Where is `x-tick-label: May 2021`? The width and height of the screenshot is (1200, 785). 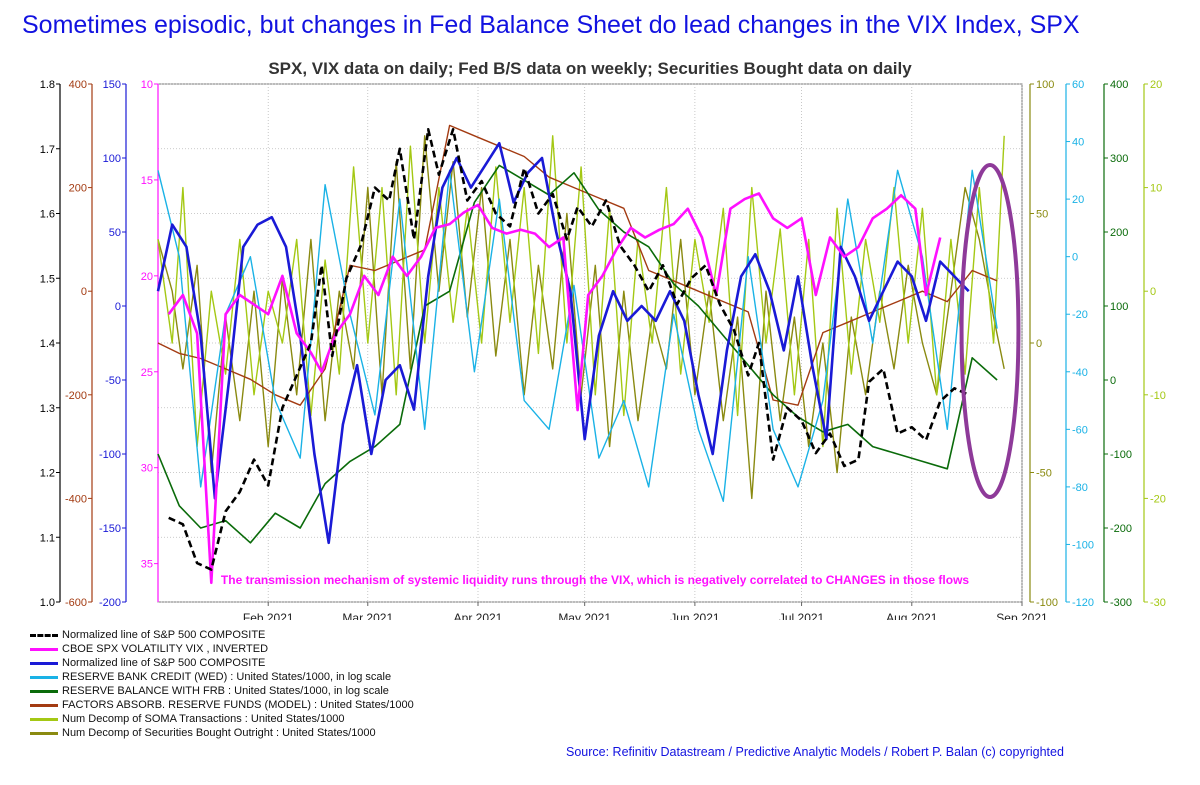
x-tick-label: May 2021 is located at coordinates (584, 615).